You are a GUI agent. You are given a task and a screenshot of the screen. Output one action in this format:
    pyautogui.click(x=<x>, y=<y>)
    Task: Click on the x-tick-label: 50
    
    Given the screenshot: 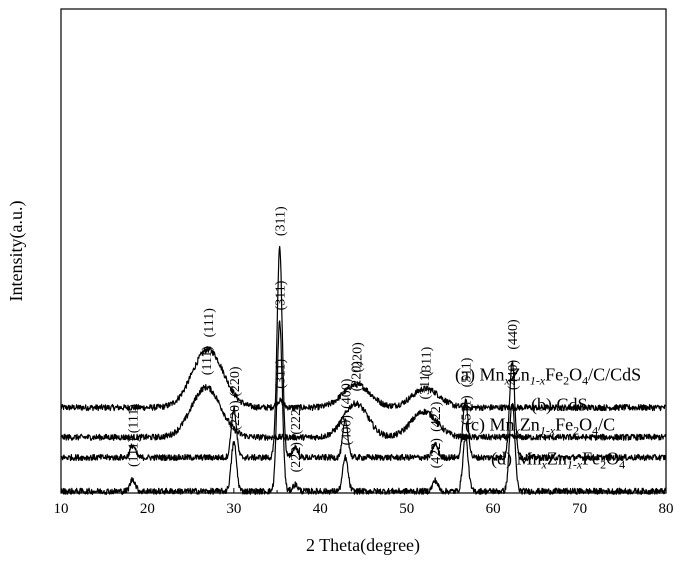 What is the action you would take?
    pyautogui.click(x=406, y=509)
    